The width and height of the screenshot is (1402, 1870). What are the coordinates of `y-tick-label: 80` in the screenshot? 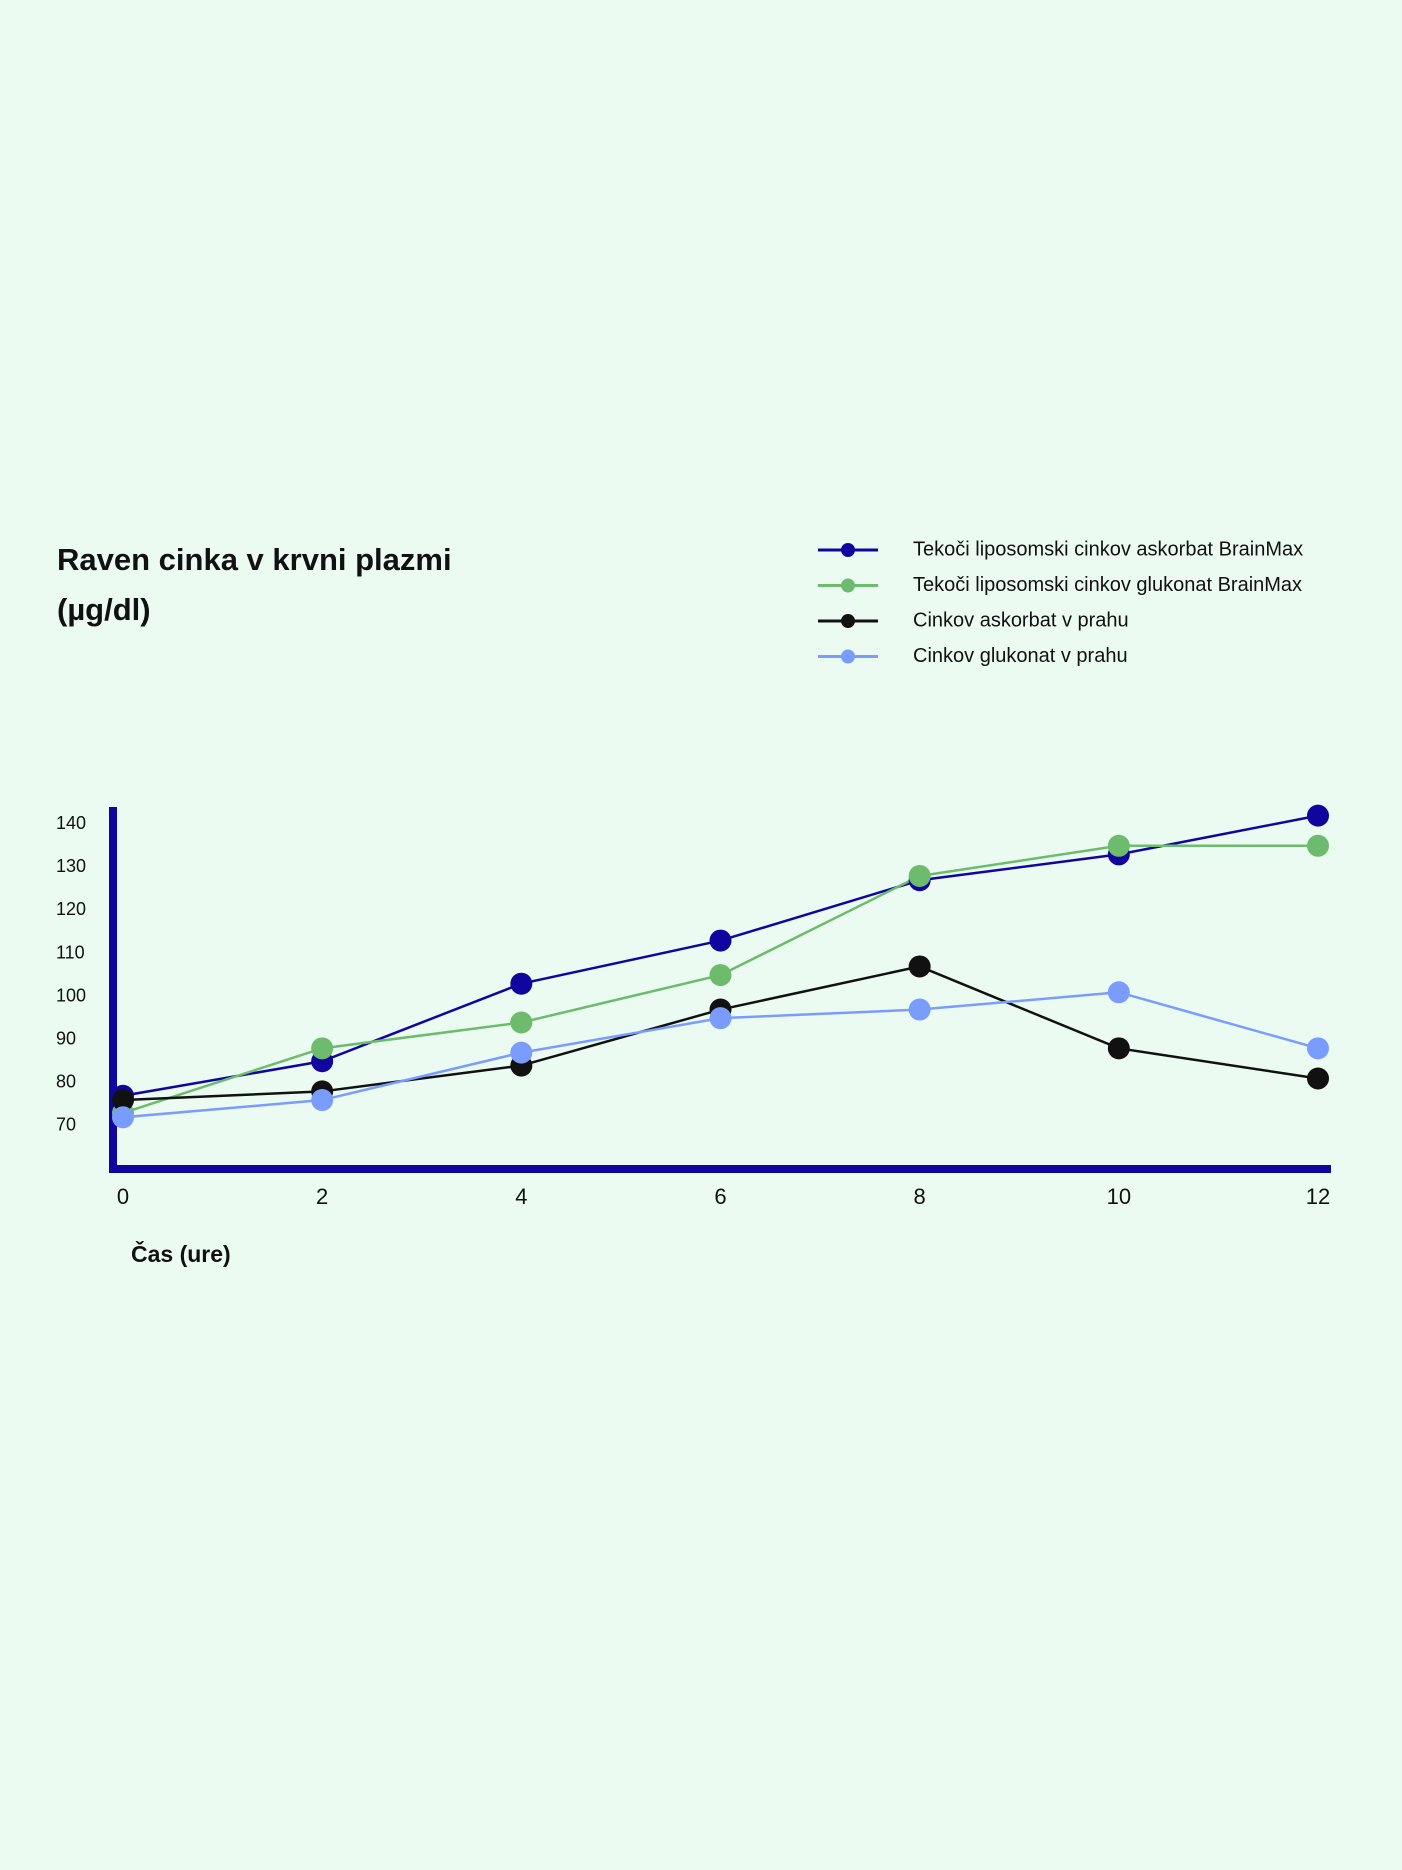 It's located at (66, 1082).